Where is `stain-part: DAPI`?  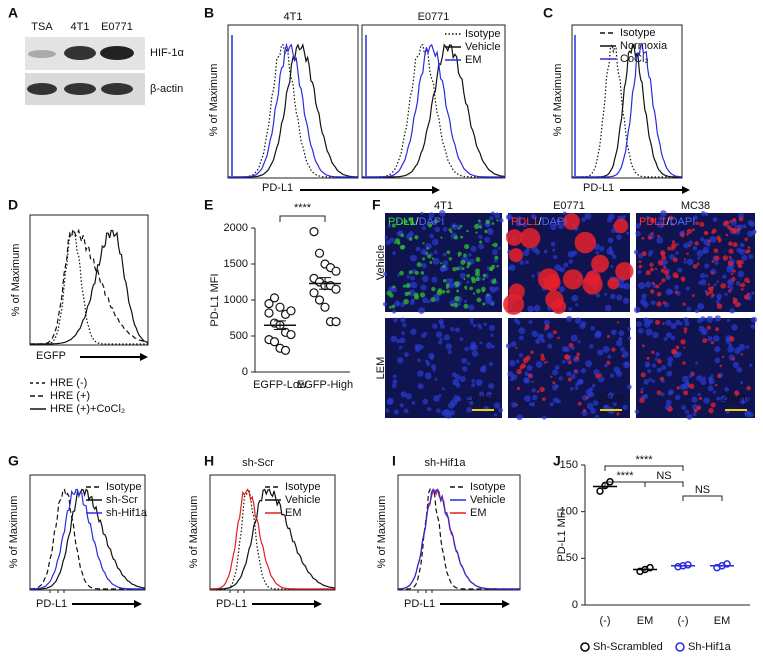 stain-part: DAPI is located at coordinates (555, 222).